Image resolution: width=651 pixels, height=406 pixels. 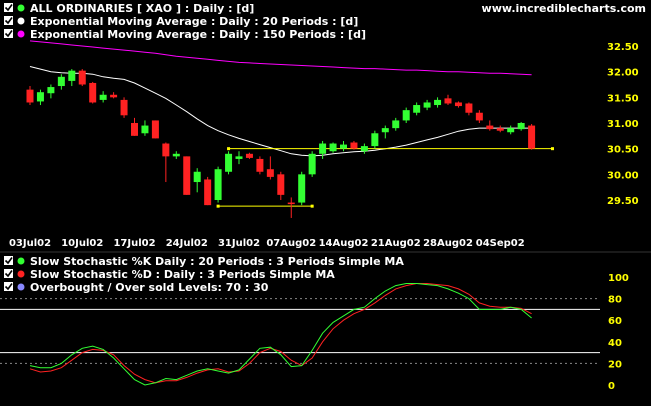 I want to click on stoch-tick-label: 60, so click(x=615, y=321).